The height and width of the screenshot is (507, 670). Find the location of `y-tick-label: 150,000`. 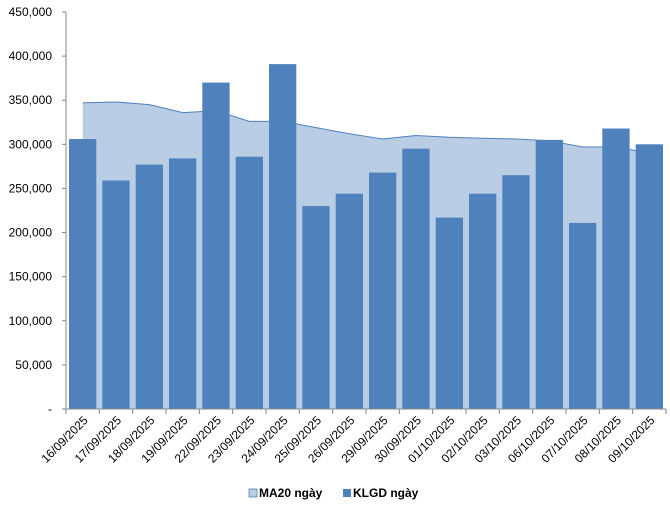

y-tick-label: 150,000 is located at coordinates (31, 277).